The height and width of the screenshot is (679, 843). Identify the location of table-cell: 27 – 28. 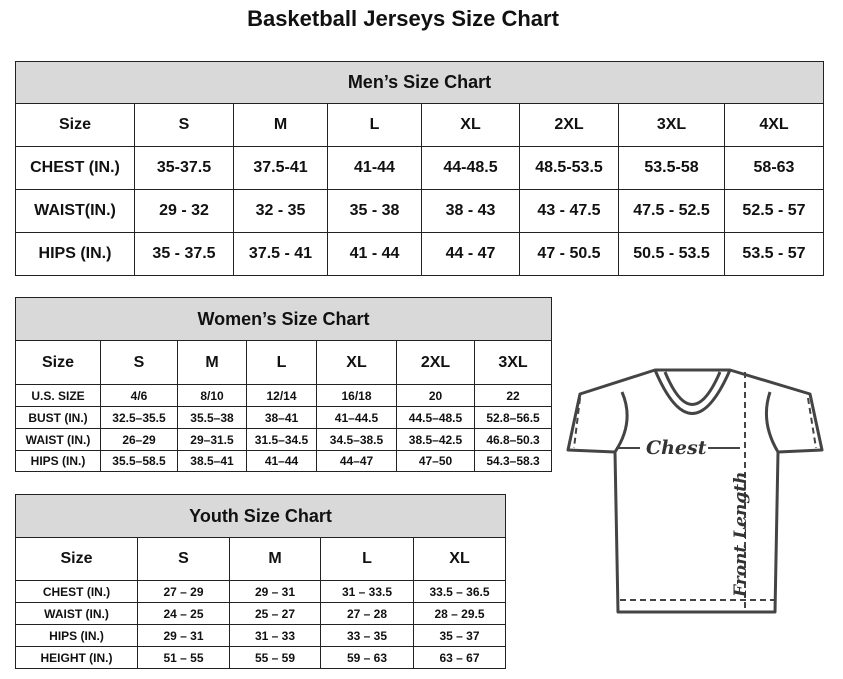
(367, 613).